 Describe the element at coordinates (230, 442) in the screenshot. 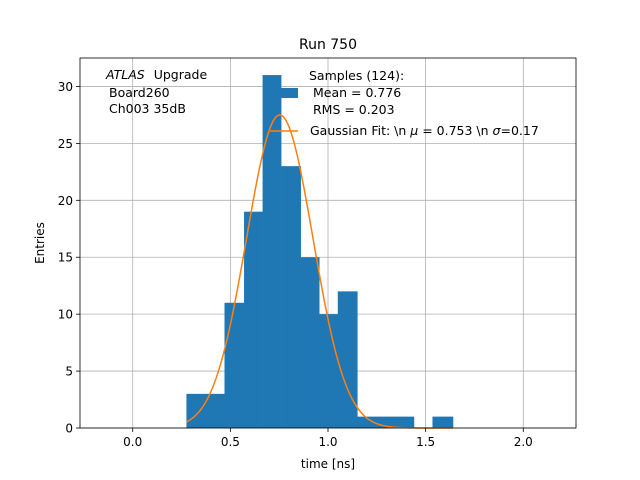

I see `x-tick-label: 0.5` at that location.